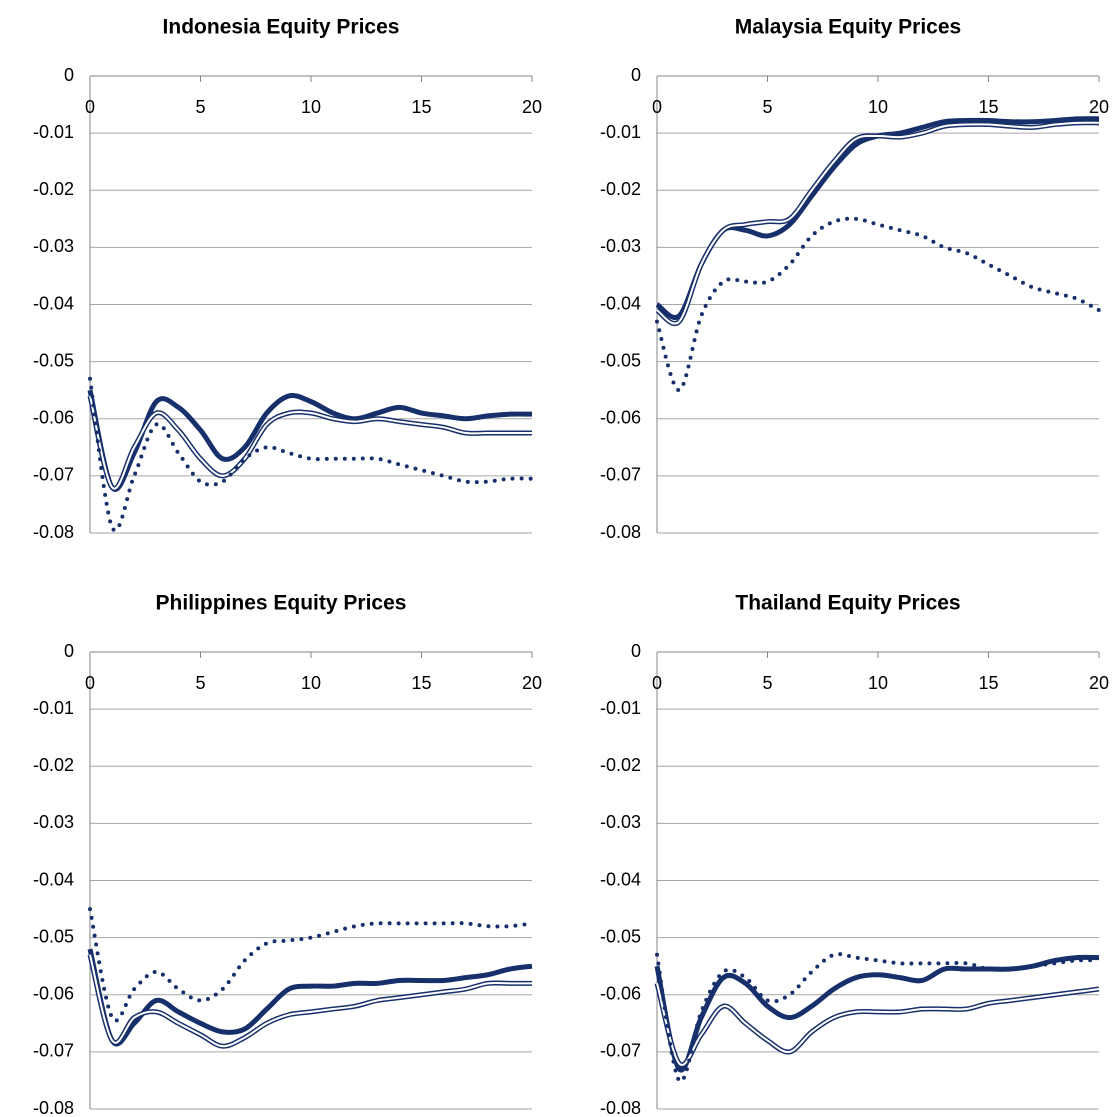 This screenshot has height=1117, width=1115. What do you see at coordinates (281, 603) in the screenshot?
I see `chart-title: Philippines Equity Prices` at bounding box center [281, 603].